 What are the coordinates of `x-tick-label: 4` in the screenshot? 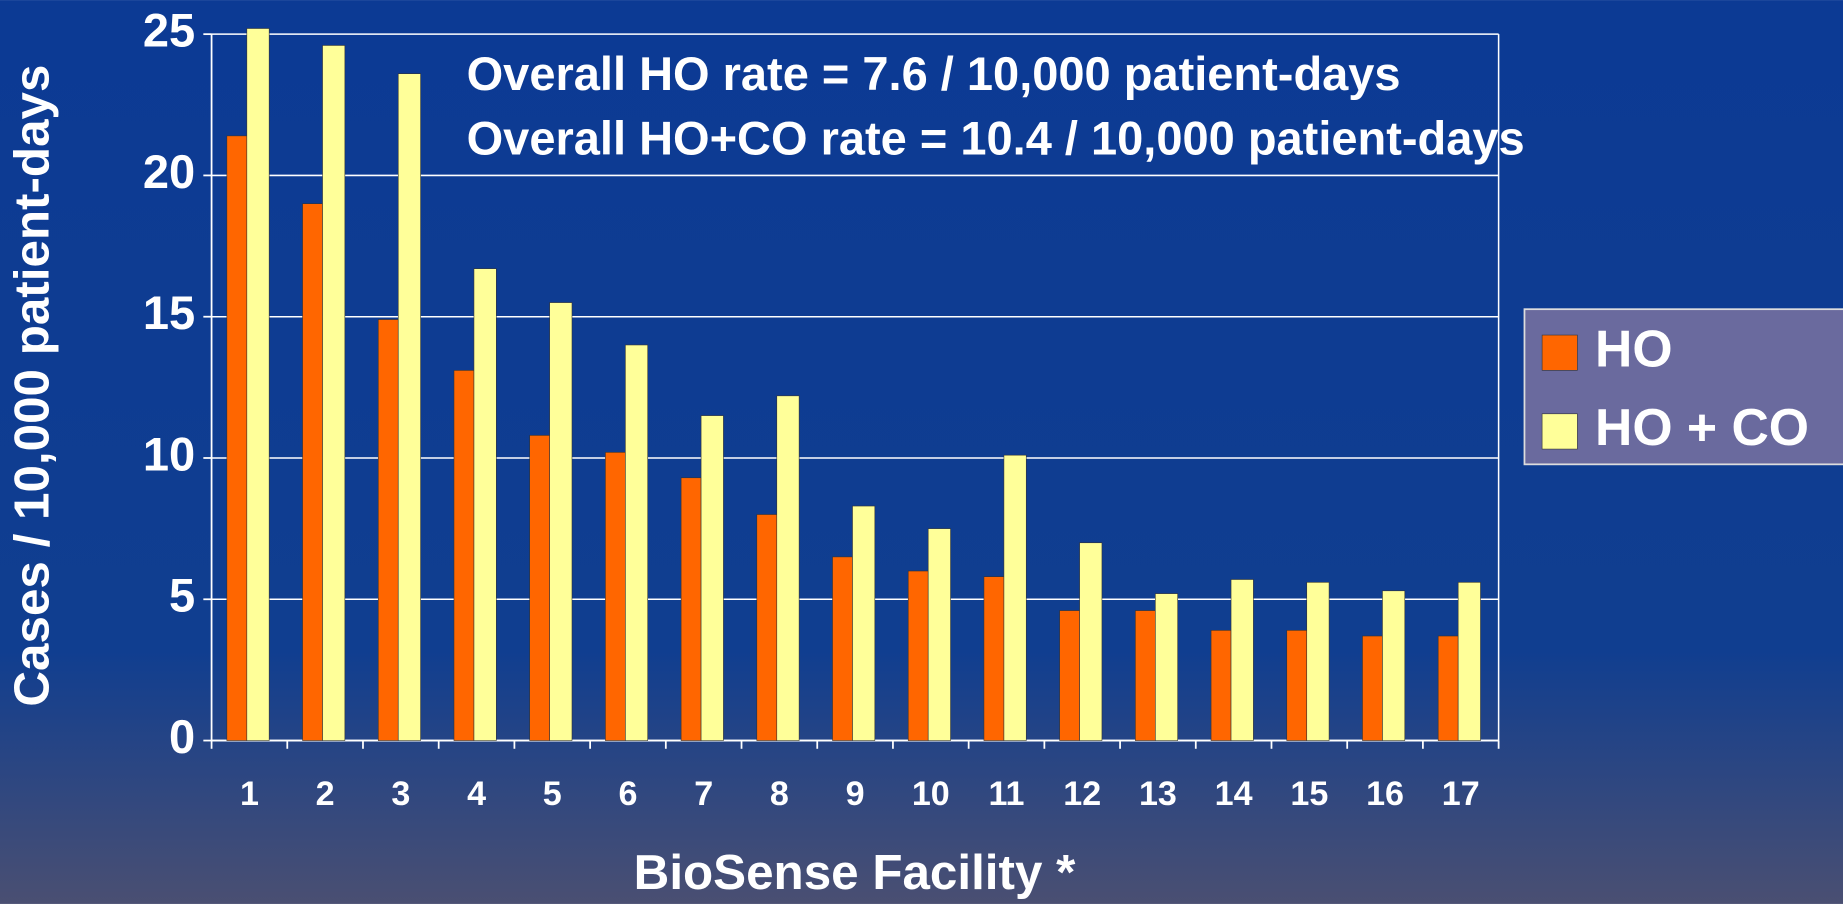 It's located at (476, 794).